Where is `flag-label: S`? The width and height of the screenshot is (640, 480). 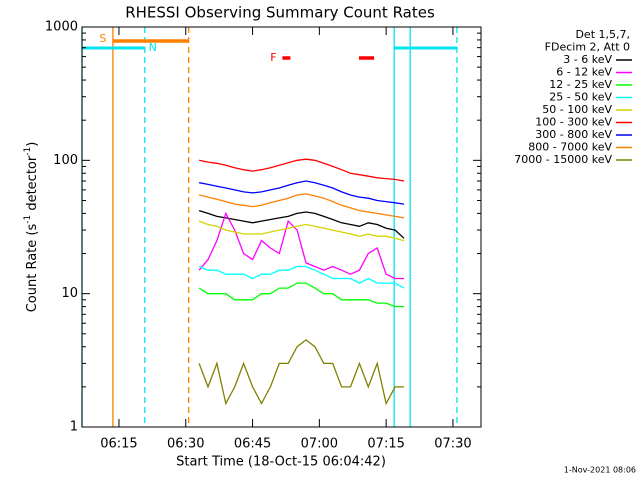 flag-label: S is located at coordinates (102, 38).